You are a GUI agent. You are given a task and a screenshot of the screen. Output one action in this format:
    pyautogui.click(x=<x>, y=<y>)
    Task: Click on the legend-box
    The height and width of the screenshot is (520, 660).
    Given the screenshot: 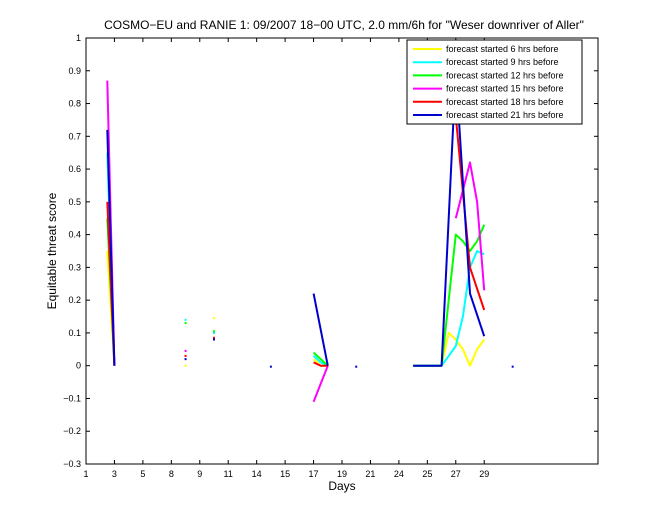 What is the action you would take?
    pyautogui.click(x=494, y=82)
    